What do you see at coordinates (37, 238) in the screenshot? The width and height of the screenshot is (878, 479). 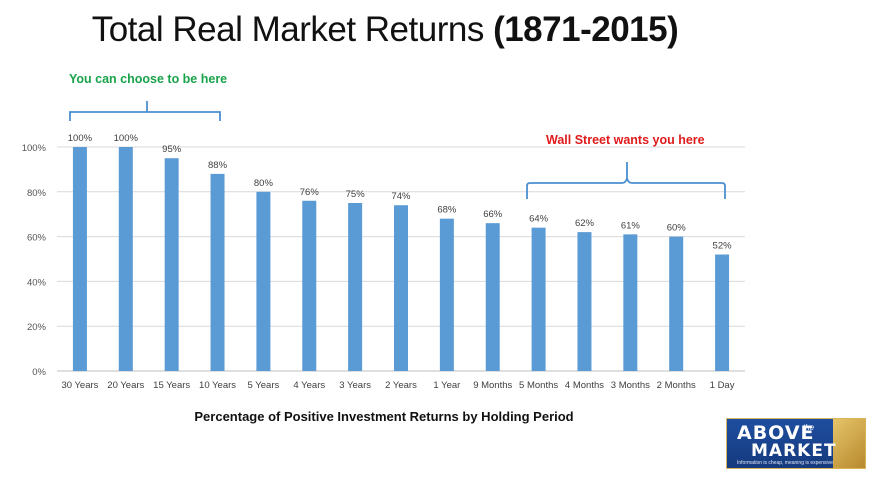 I see `y-tick-label: 60%` at bounding box center [37, 238].